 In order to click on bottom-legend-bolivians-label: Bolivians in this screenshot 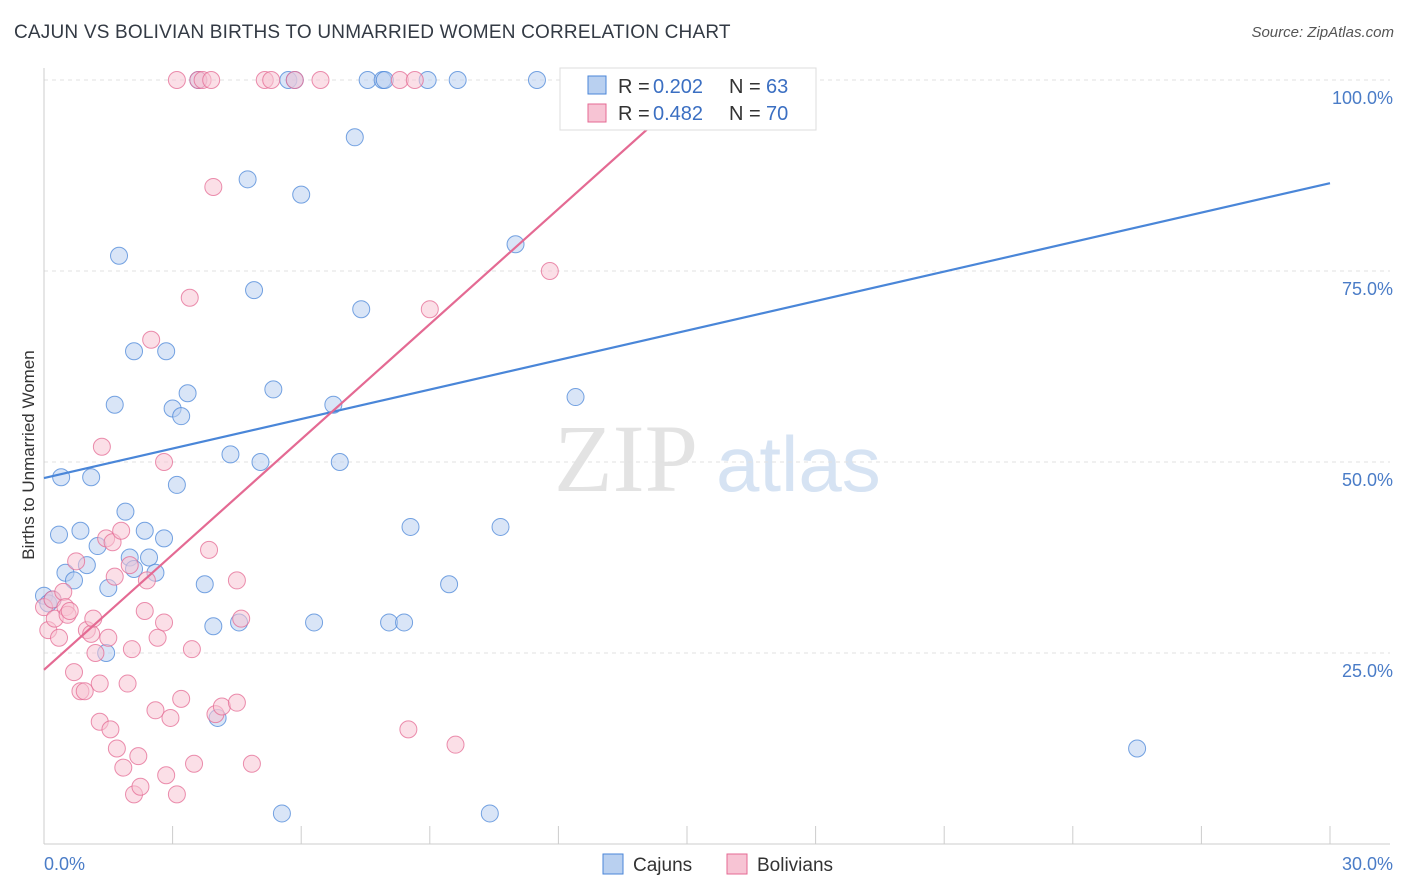, I will do `click(795, 865)`.